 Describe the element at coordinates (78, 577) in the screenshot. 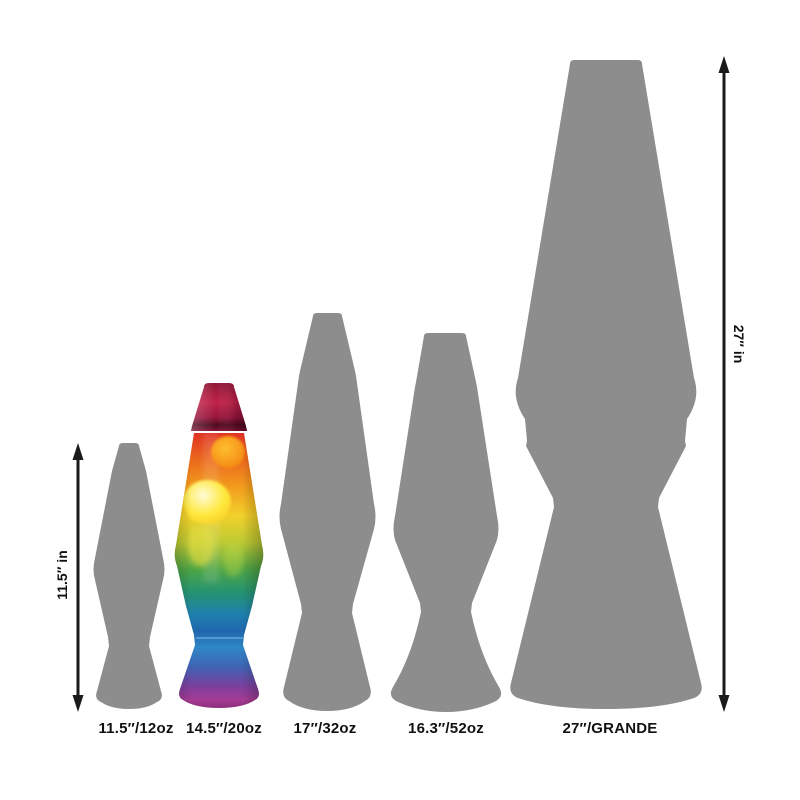

I see `dimension-arrow-left` at that location.